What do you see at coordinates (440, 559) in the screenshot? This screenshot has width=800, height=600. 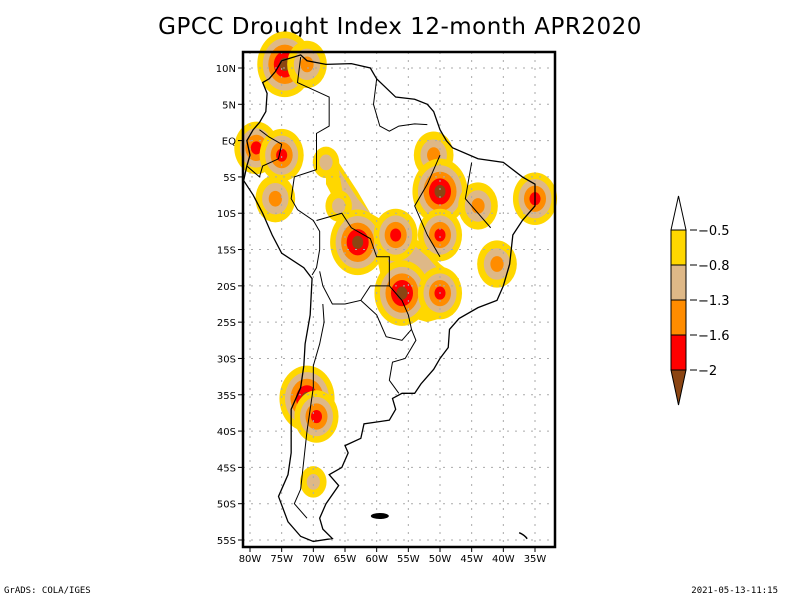 I see `x-tick-label: 50W` at bounding box center [440, 559].